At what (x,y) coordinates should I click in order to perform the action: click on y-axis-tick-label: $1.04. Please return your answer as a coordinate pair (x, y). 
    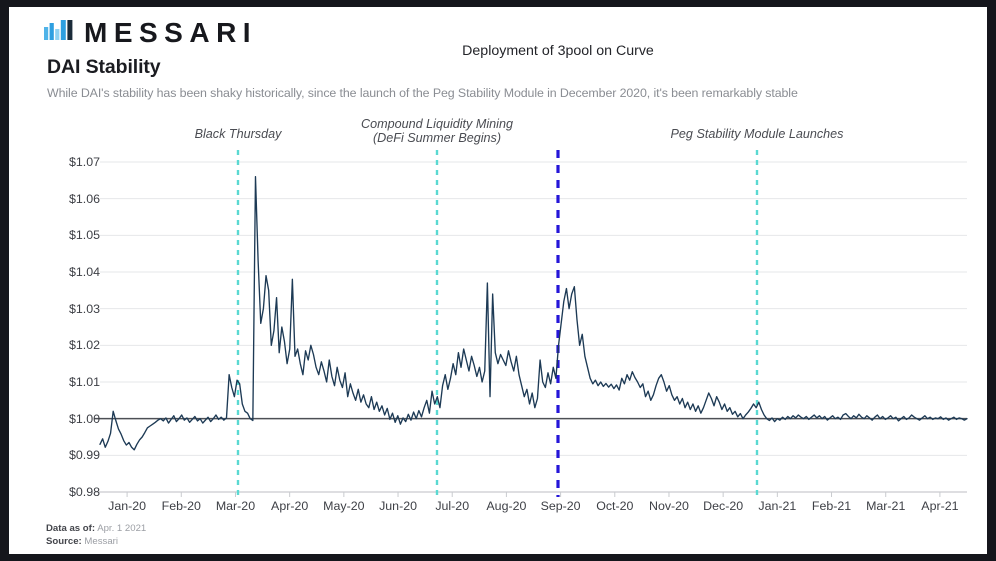
    Looking at the image, I should click on (84, 272).